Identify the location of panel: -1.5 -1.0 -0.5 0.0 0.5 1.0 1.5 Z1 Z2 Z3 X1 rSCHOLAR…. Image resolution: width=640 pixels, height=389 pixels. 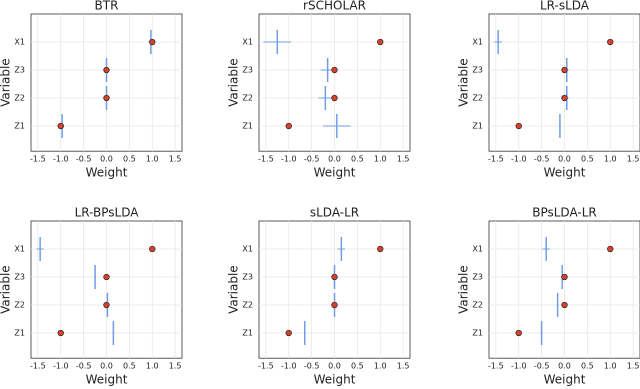
(319, 90).